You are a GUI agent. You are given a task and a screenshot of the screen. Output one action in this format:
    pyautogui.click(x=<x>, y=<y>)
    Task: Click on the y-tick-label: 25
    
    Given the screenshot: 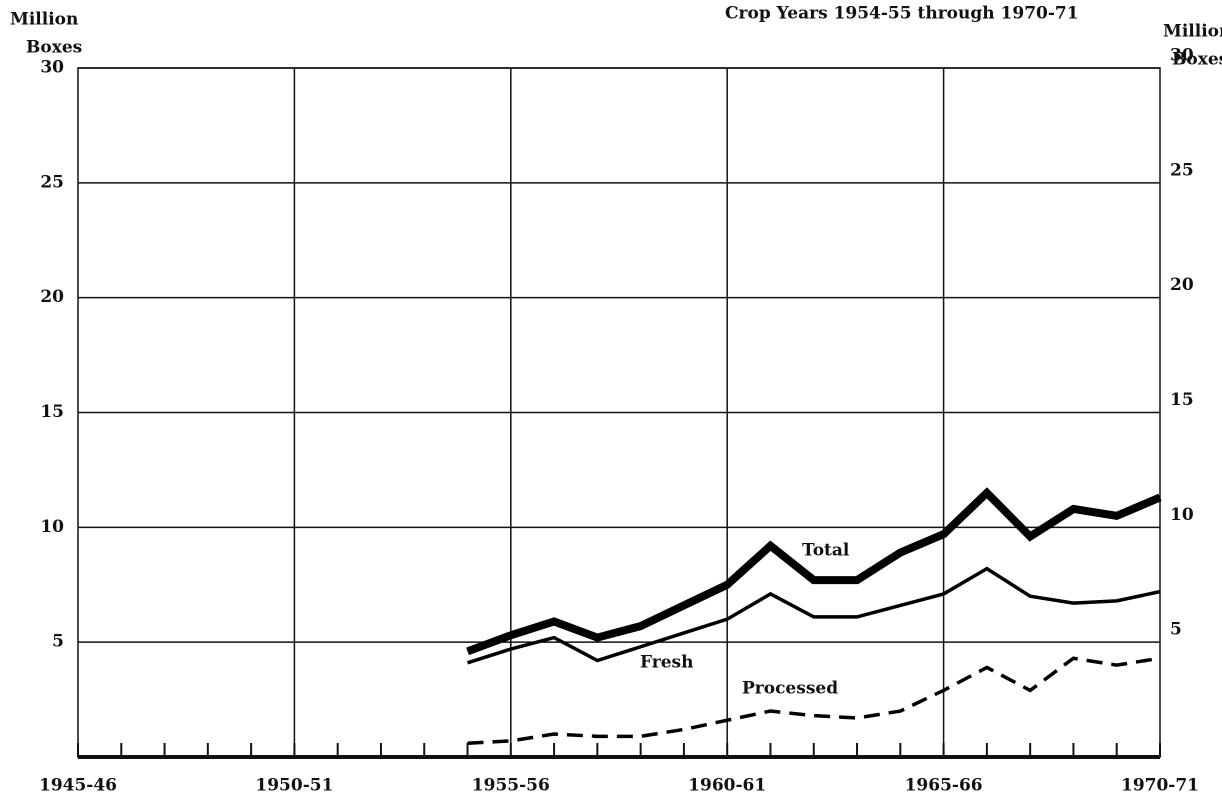 What is the action you would take?
    pyautogui.click(x=52, y=182)
    